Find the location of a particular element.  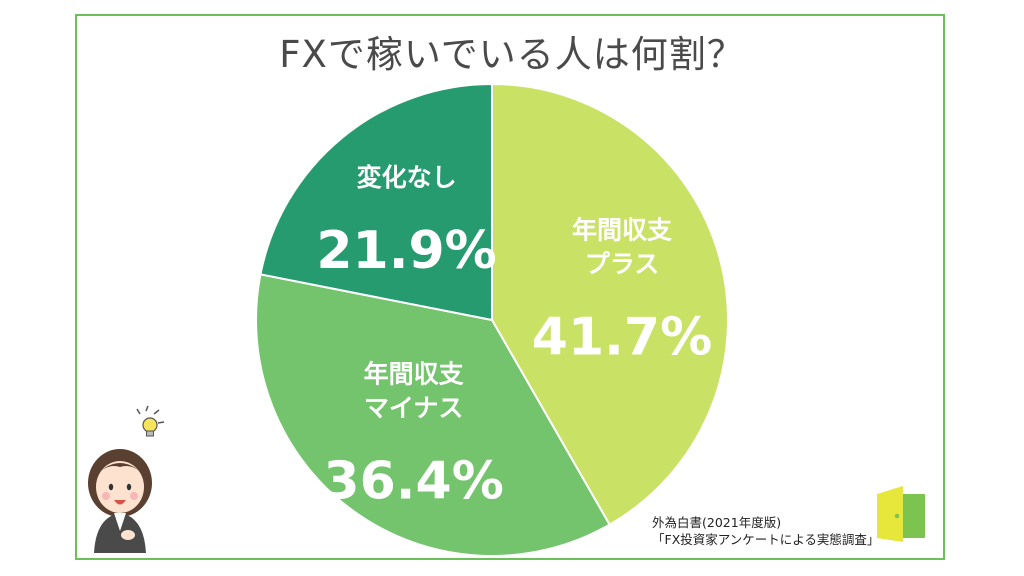

slice-label-2-0: 変化なし is located at coordinates (407, 177).